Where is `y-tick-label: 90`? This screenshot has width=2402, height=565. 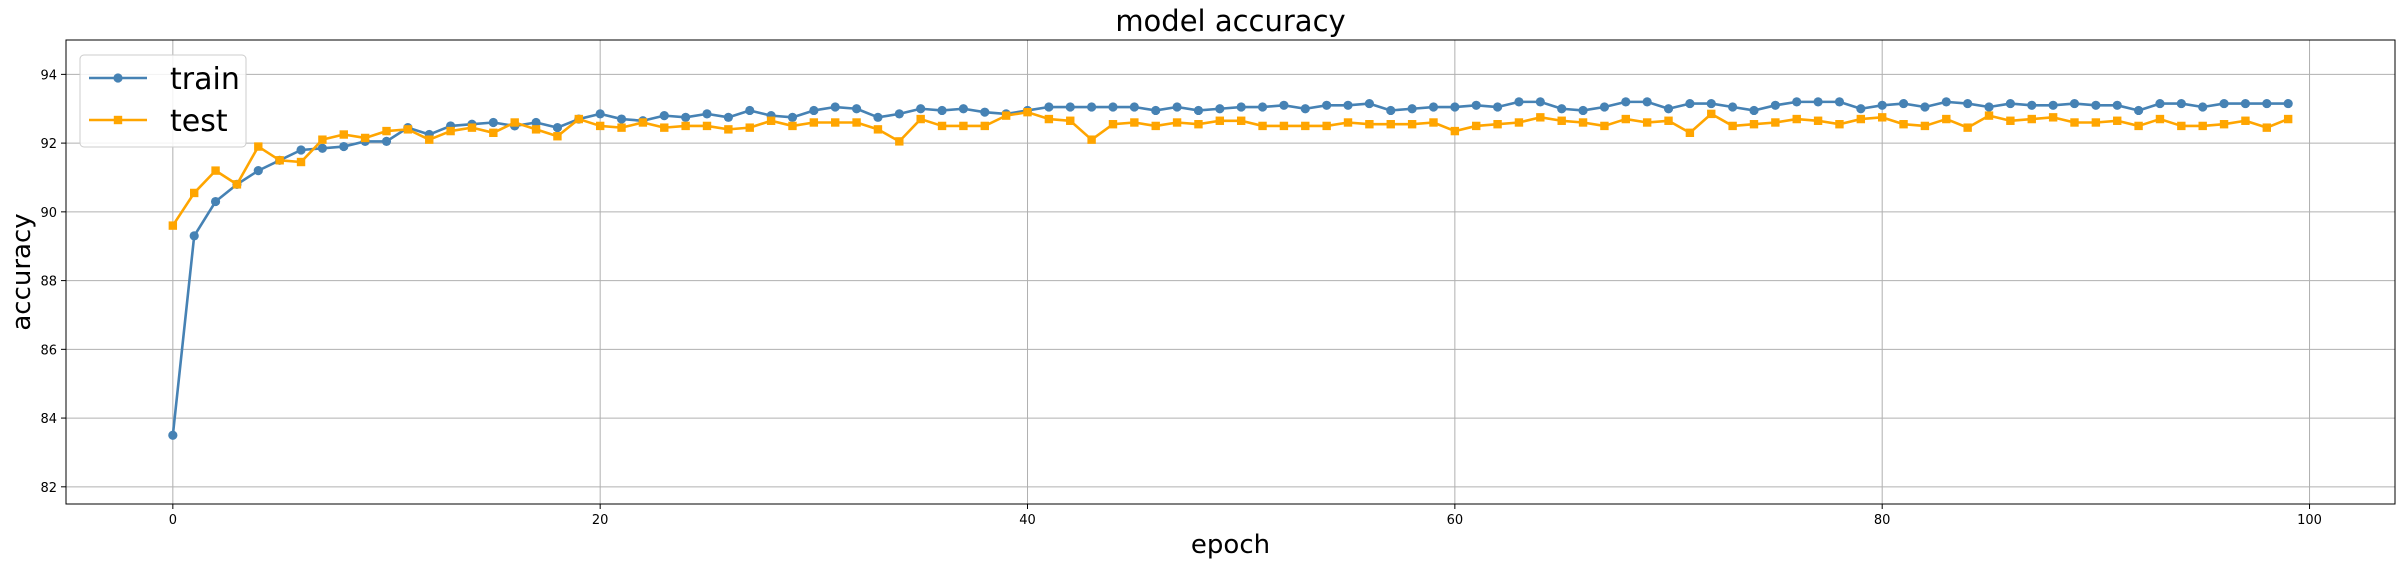 y-tick-label: 90 is located at coordinates (48, 213).